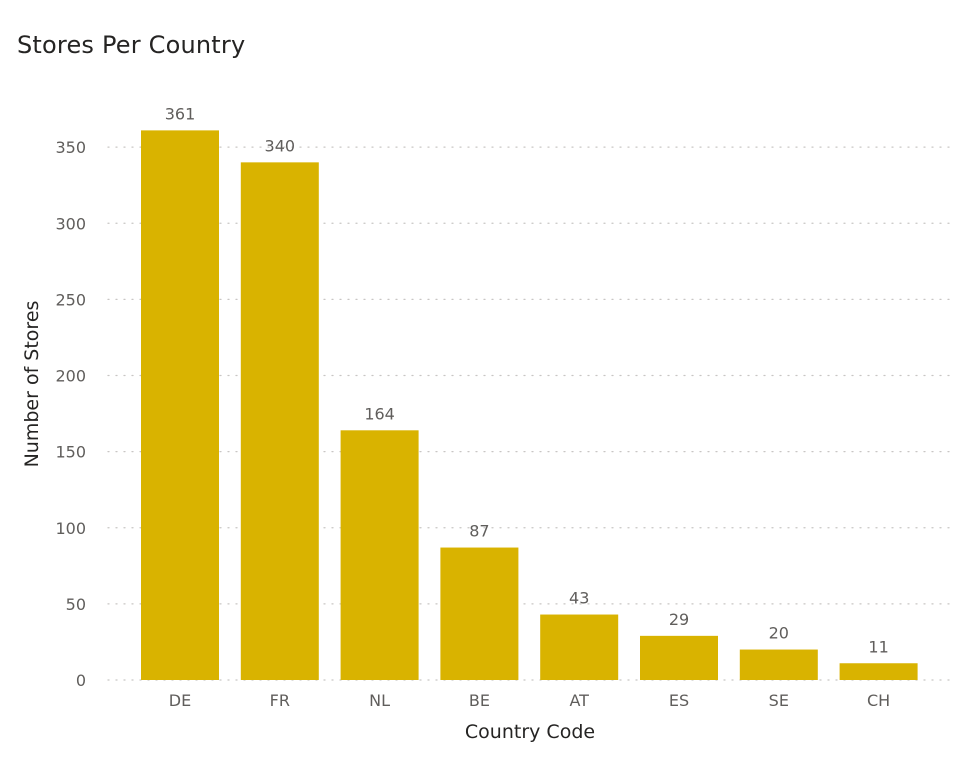  What do you see at coordinates (679, 700) in the screenshot?
I see `x-tick-label-es: ES` at bounding box center [679, 700].